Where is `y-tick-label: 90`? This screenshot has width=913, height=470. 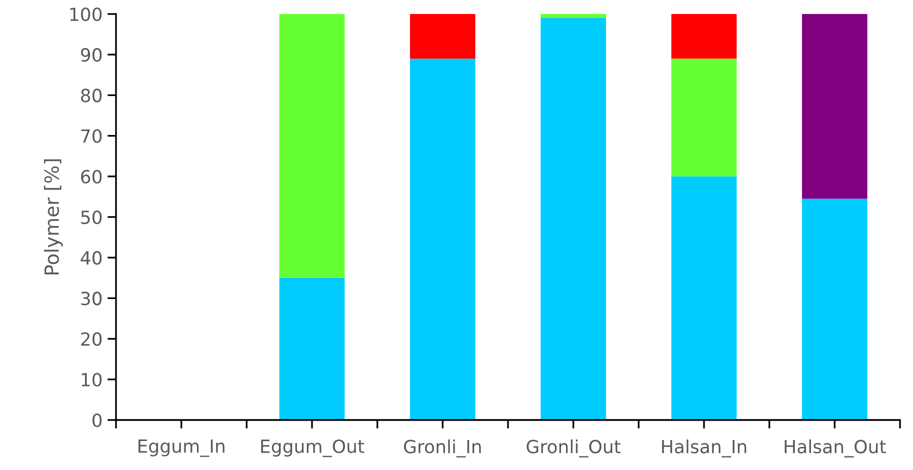 y-tick-label: 90 is located at coordinates (91, 55).